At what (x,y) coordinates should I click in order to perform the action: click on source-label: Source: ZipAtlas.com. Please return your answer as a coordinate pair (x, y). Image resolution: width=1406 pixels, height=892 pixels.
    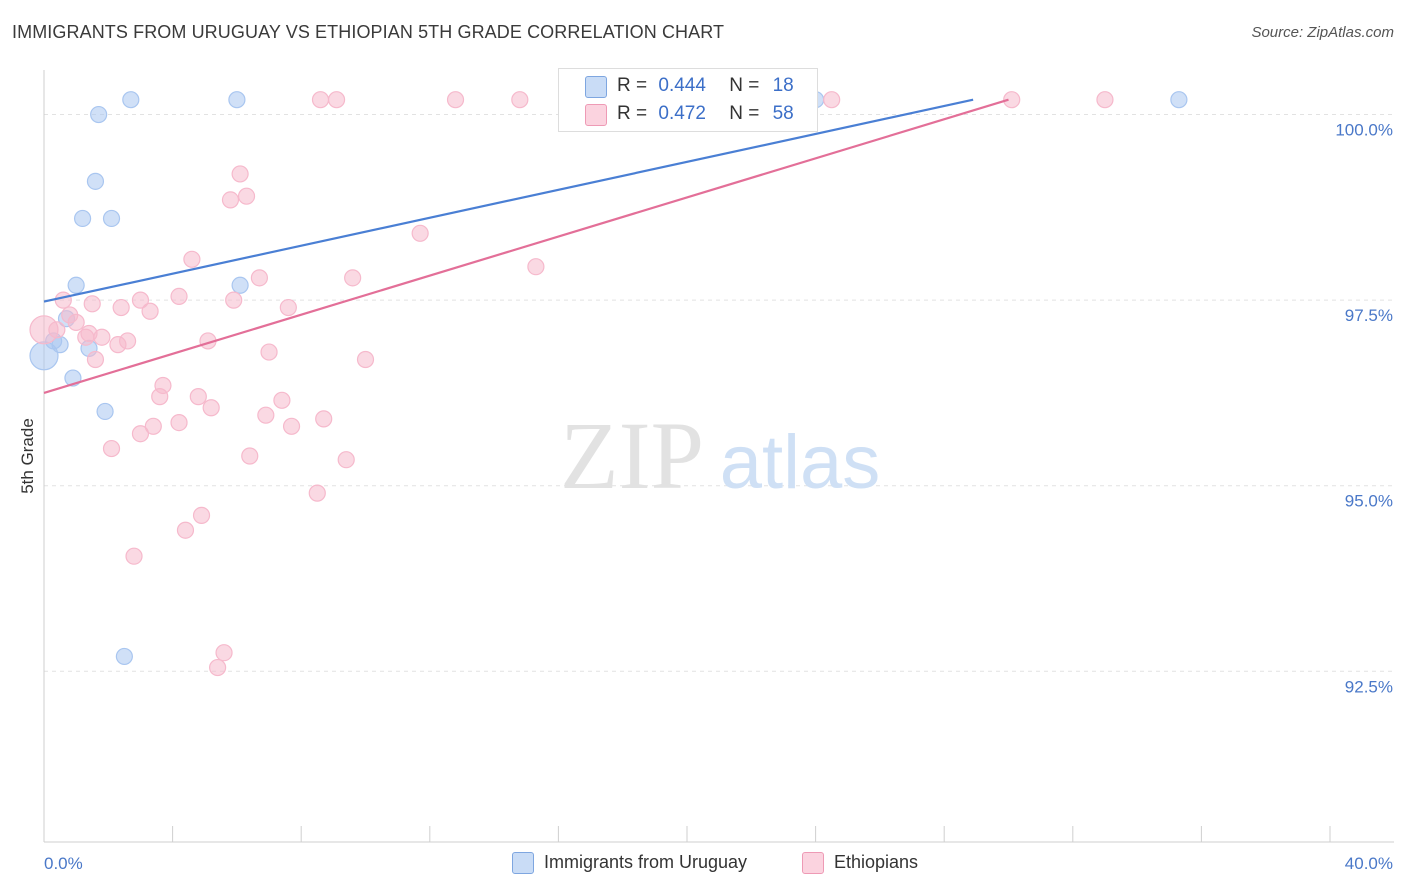
    Looking at the image, I should click on (1322, 32).